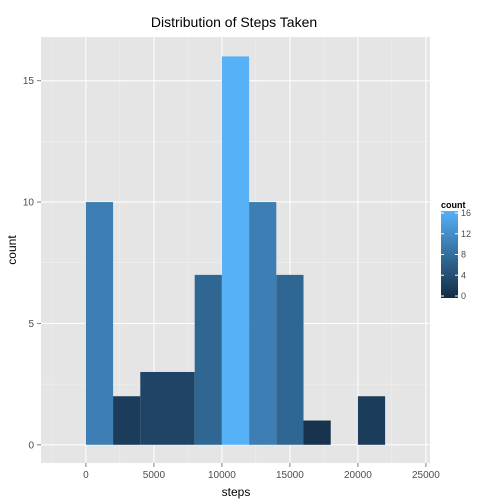 This screenshot has width=504, height=504. Describe the element at coordinates (463, 275) in the screenshot. I see `legend-tick-label: 4` at that location.